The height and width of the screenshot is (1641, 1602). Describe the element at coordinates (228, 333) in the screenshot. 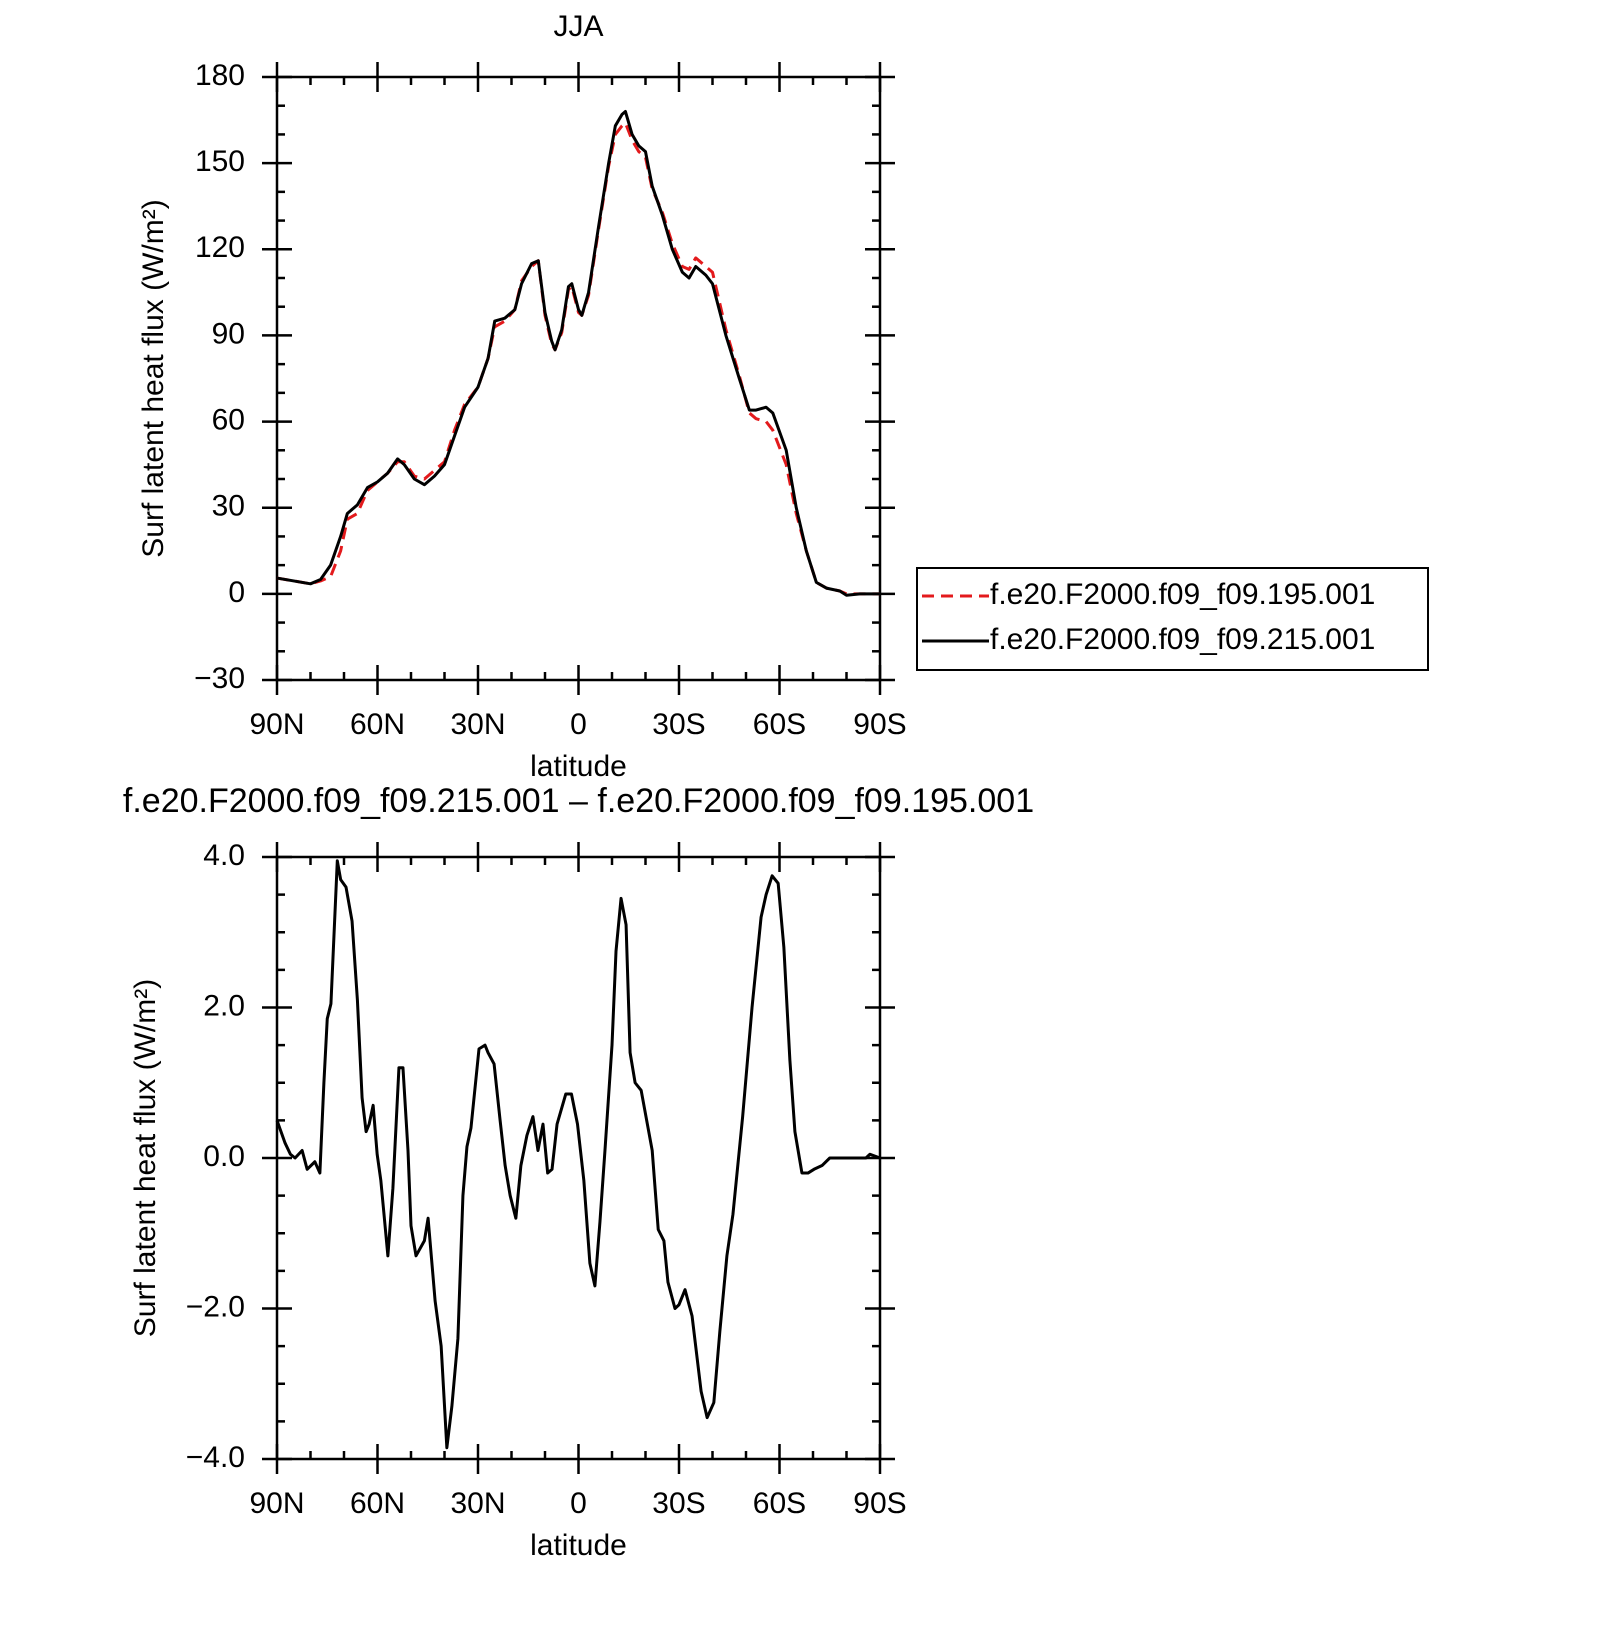

I see `y-tick-label: 90` at that location.